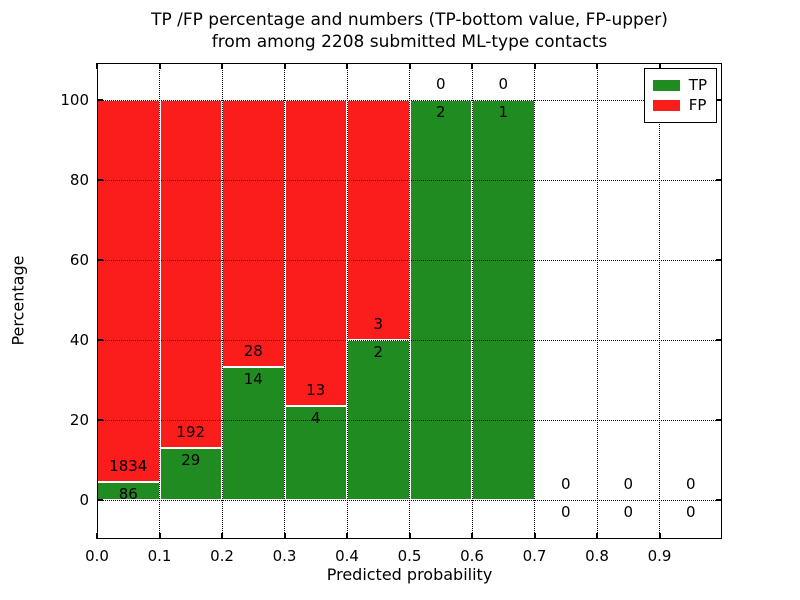  Describe the element at coordinates (597, 556) in the screenshot. I see `x-tick-label: 0.8` at that location.